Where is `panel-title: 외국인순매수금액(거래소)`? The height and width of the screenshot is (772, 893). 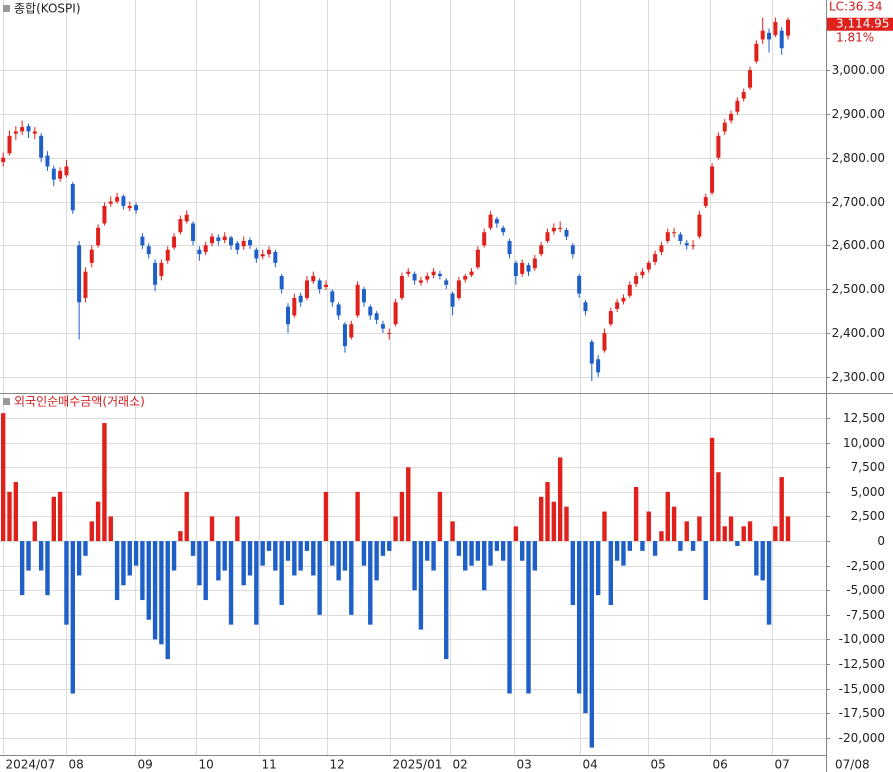
panel-title: 외국인순매수금액(거래소) is located at coordinates (79, 402).